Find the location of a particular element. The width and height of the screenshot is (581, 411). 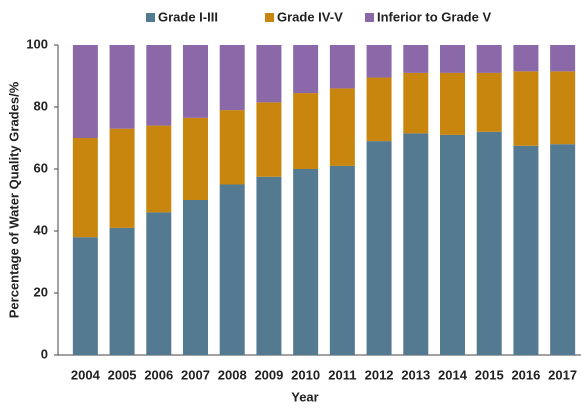

x-tick-label: 2016 is located at coordinates (525, 374).